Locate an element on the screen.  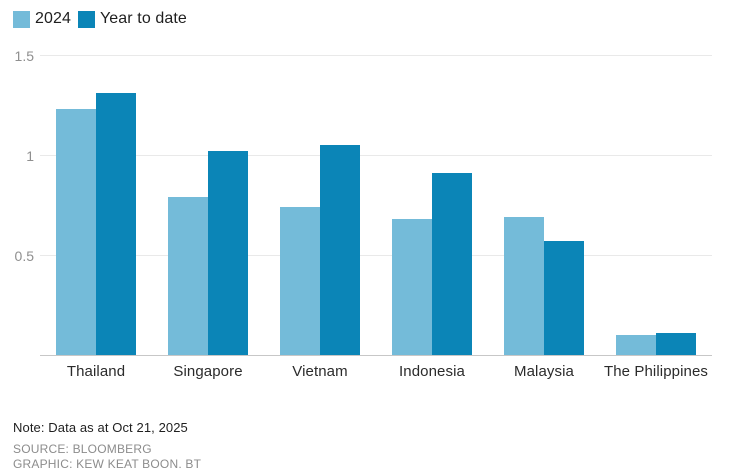
category-label-singapore: Singapore is located at coordinates (208, 371).